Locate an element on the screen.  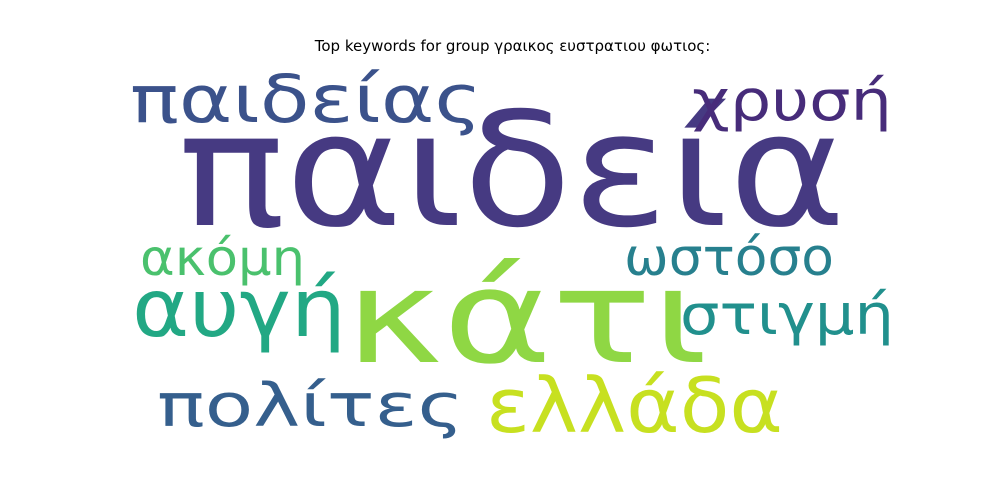
word-3: παιδείας is located at coordinates (306, 99).